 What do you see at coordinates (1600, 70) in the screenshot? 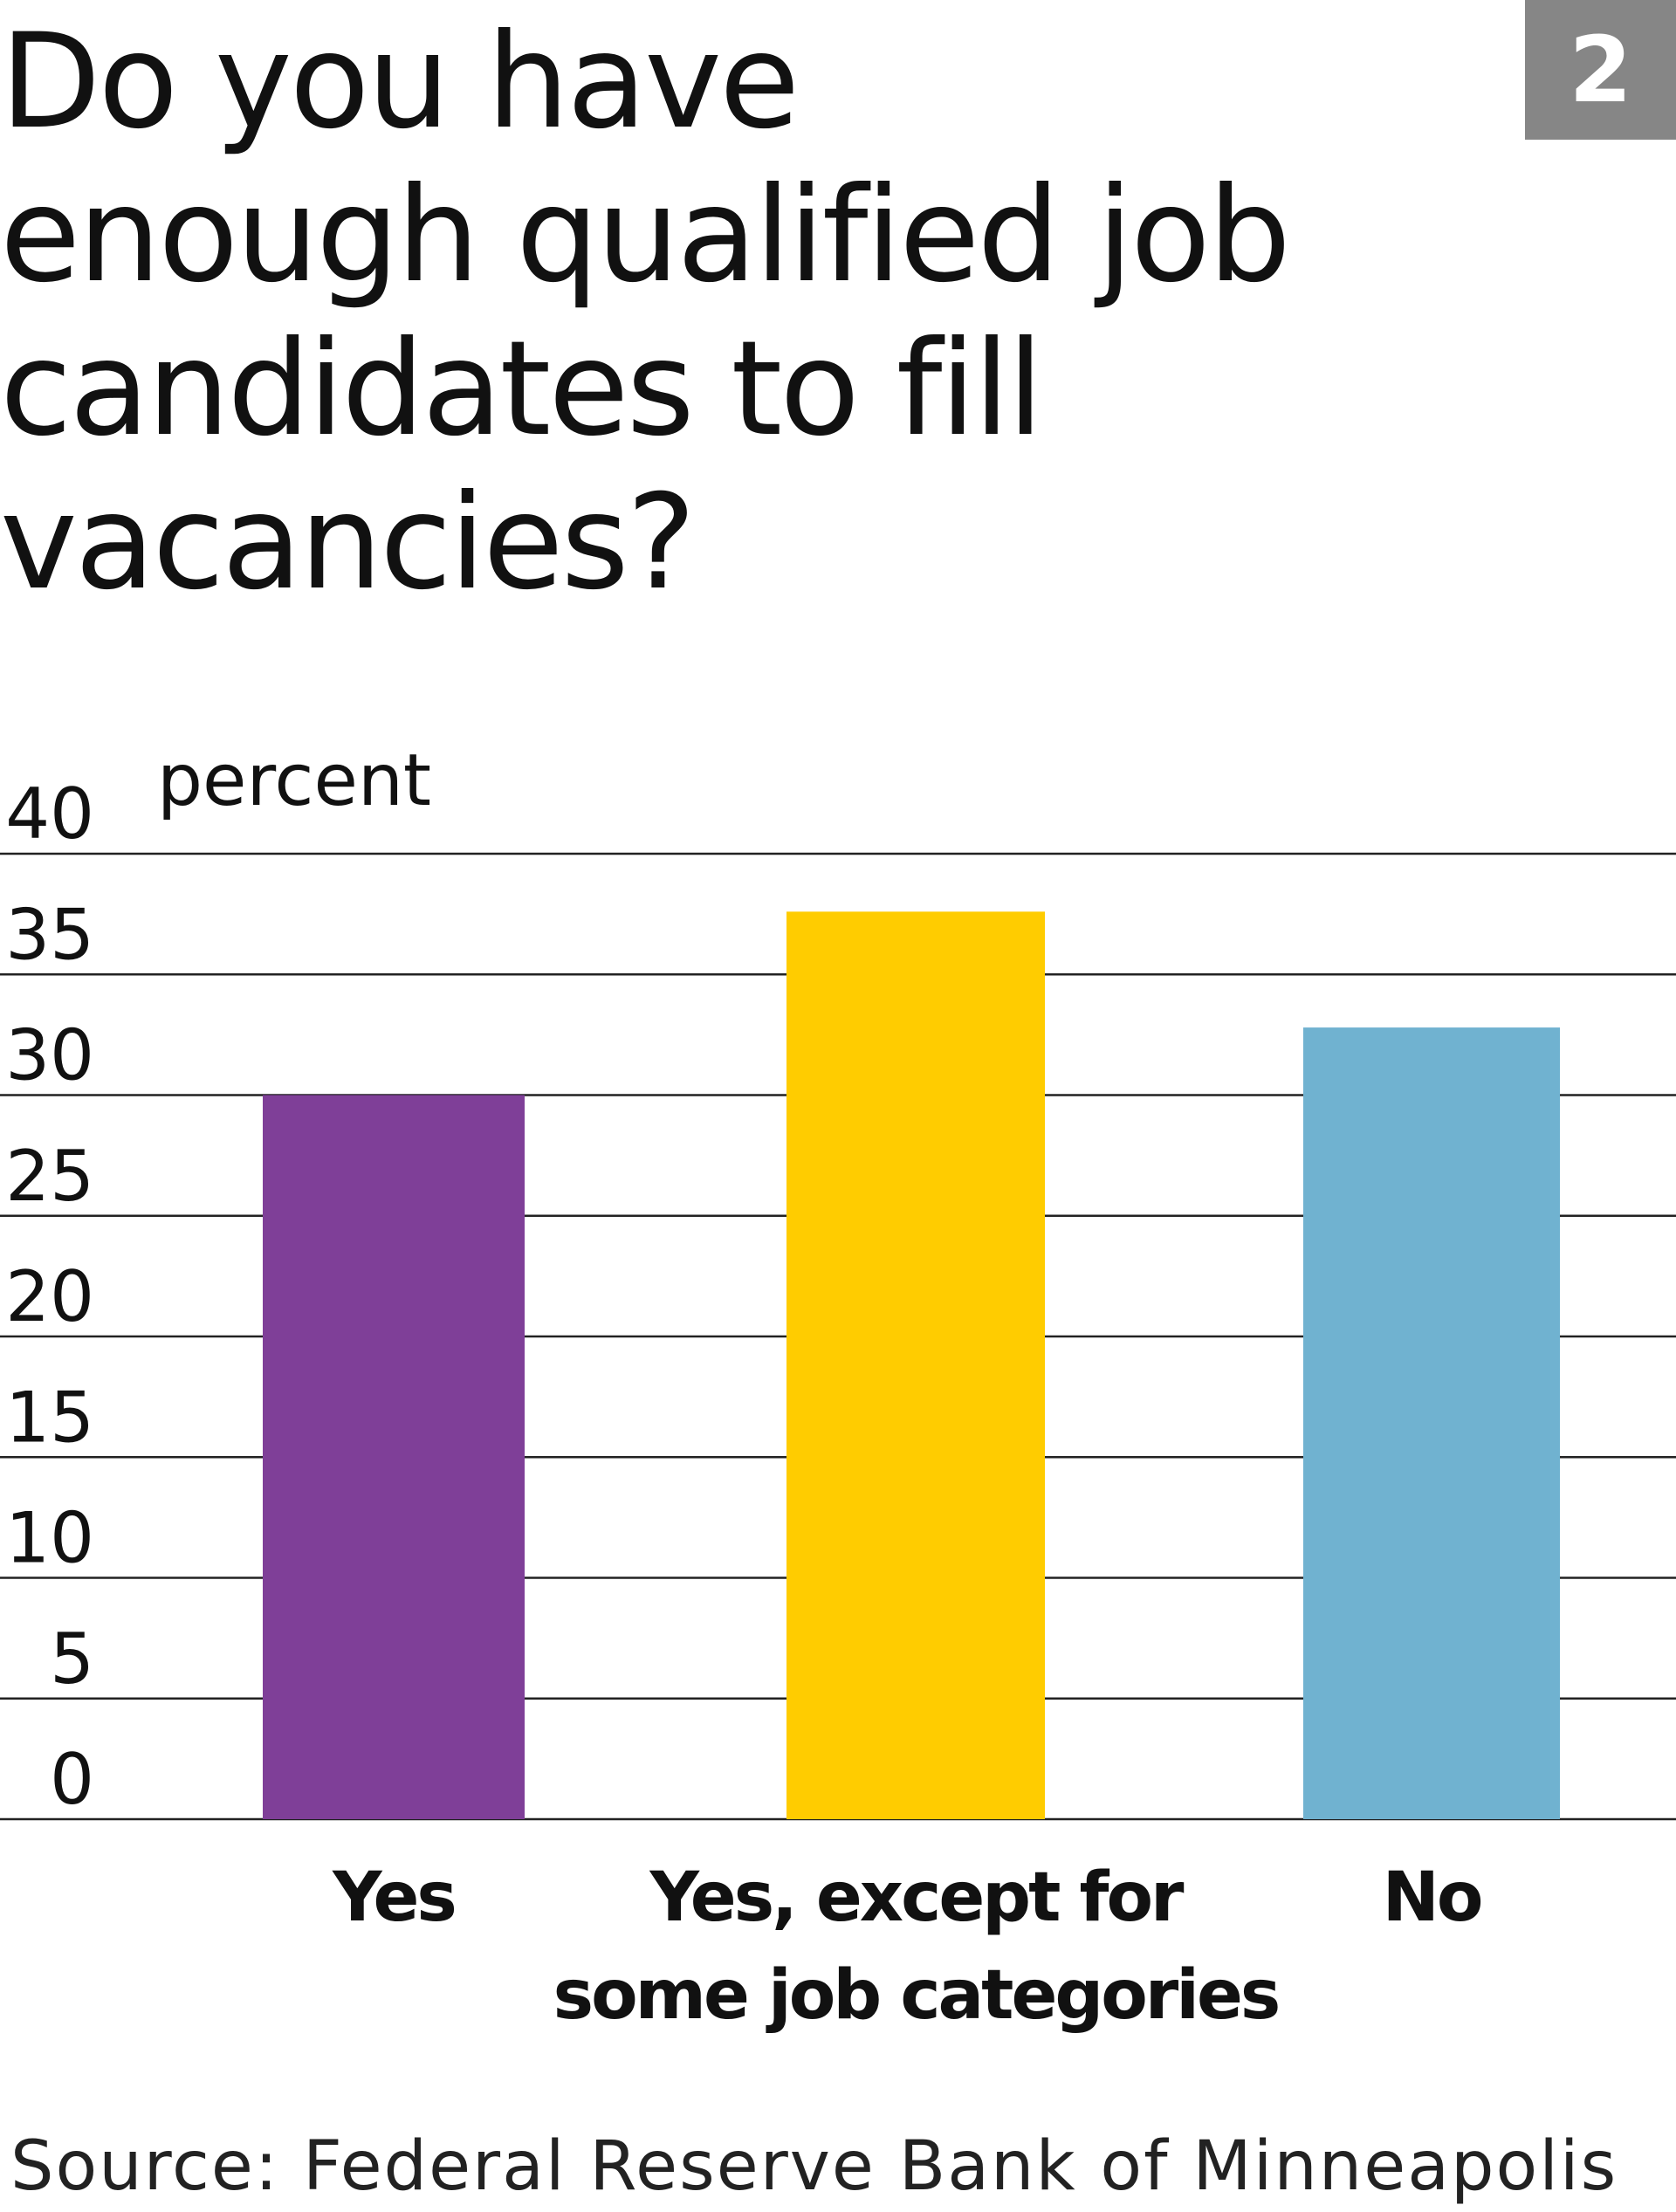
I see `figure-number-badge: 2` at bounding box center [1600, 70].